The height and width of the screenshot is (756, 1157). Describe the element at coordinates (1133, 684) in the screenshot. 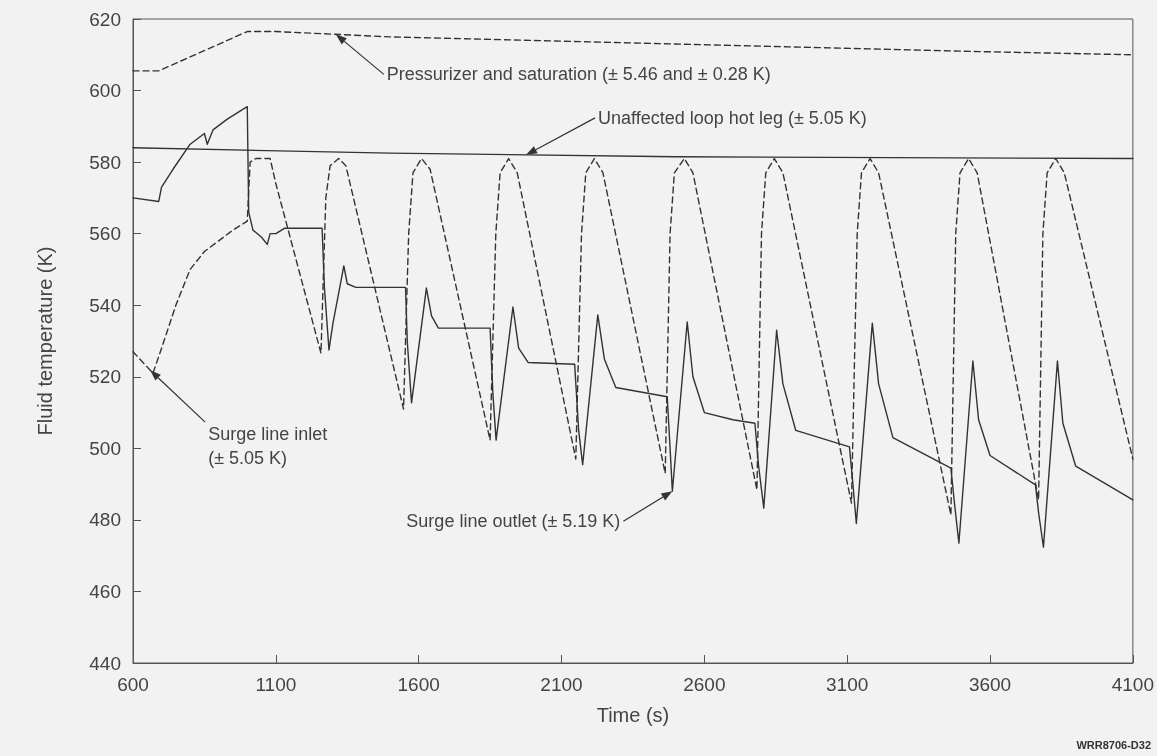

I see `x-tick-label: 4100` at that location.